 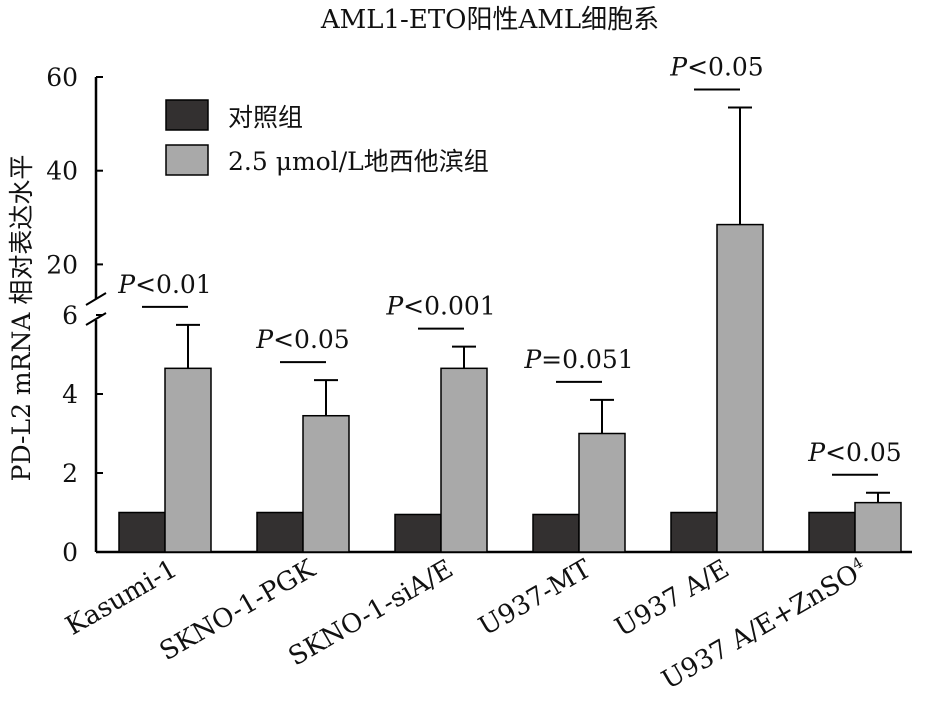 I want to click on chart-title: AML1-ETO阳性AML细胞系, so click(x=489, y=20).